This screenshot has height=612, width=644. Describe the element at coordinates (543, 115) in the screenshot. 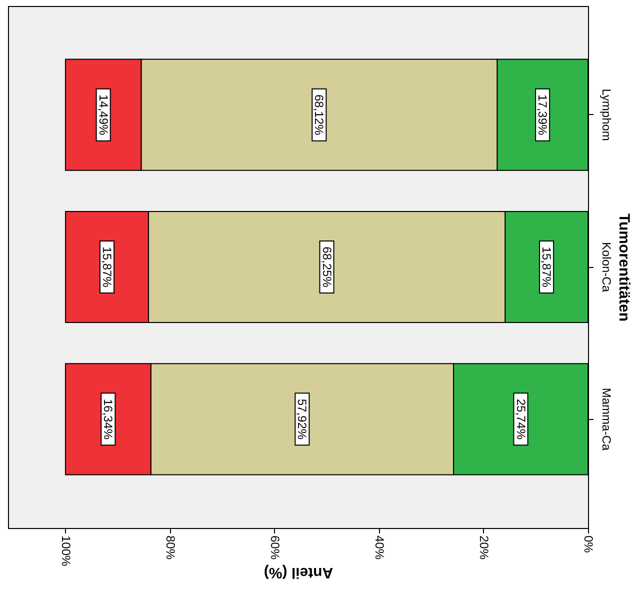

I see `data-label: 17,39%` at that location.